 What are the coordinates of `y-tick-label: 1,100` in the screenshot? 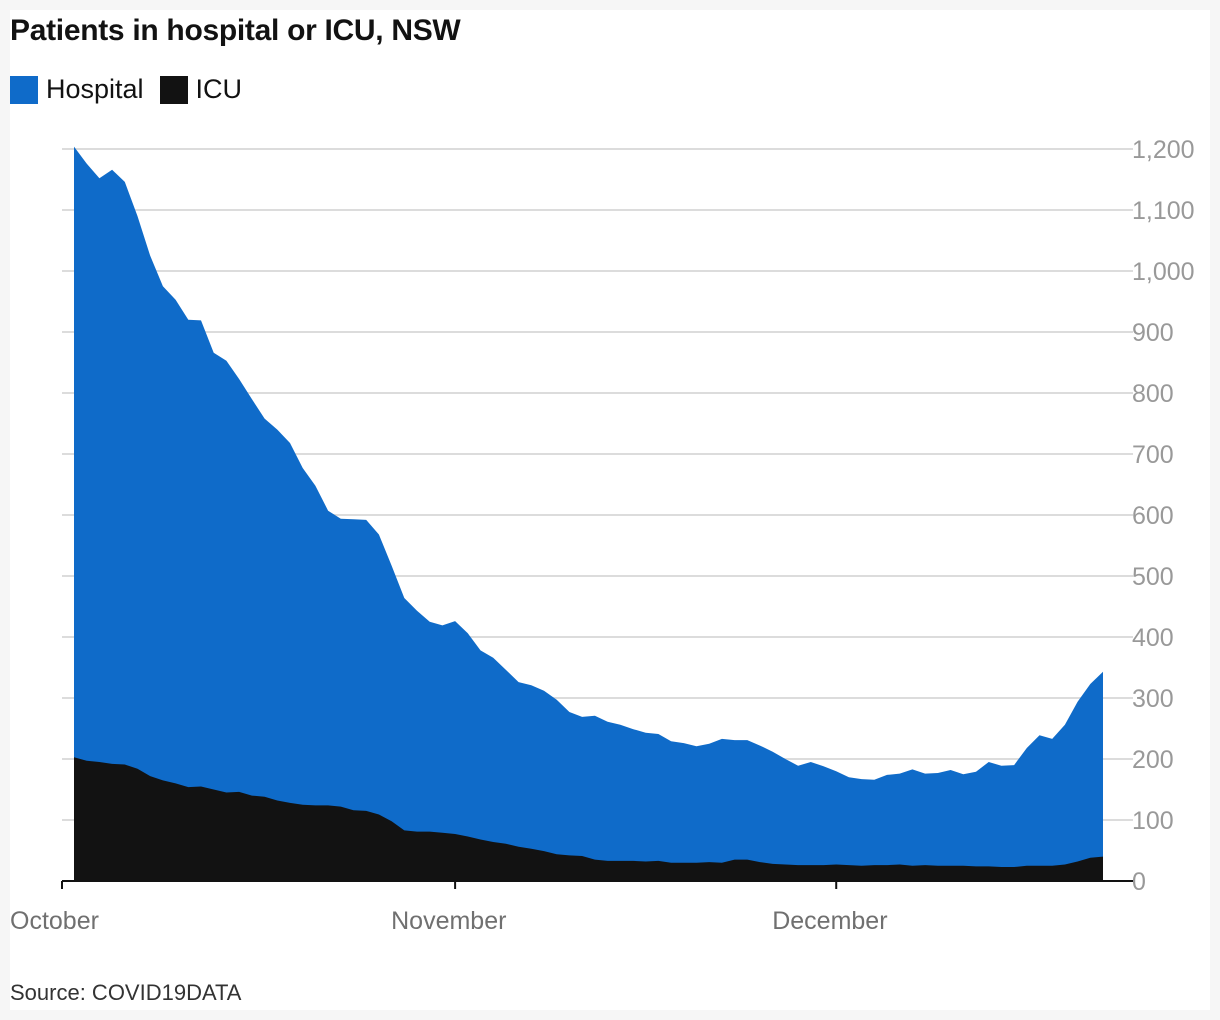 It's located at (1163, 211).